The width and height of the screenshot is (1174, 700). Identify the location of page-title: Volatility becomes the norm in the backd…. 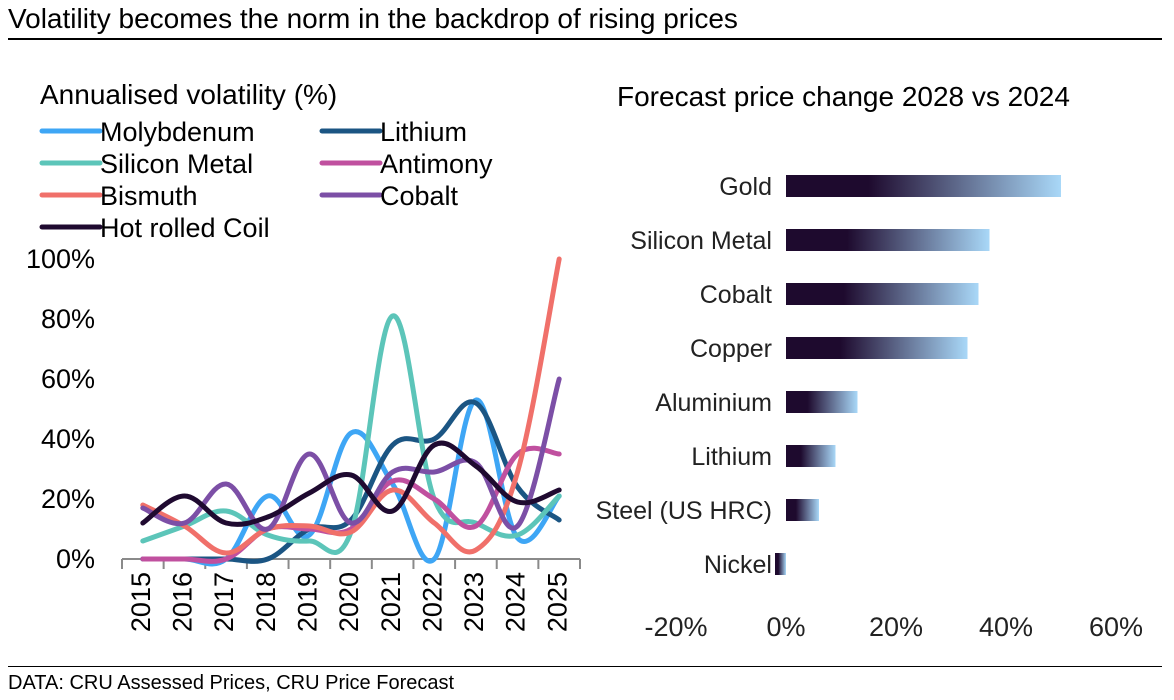
(373, 18).